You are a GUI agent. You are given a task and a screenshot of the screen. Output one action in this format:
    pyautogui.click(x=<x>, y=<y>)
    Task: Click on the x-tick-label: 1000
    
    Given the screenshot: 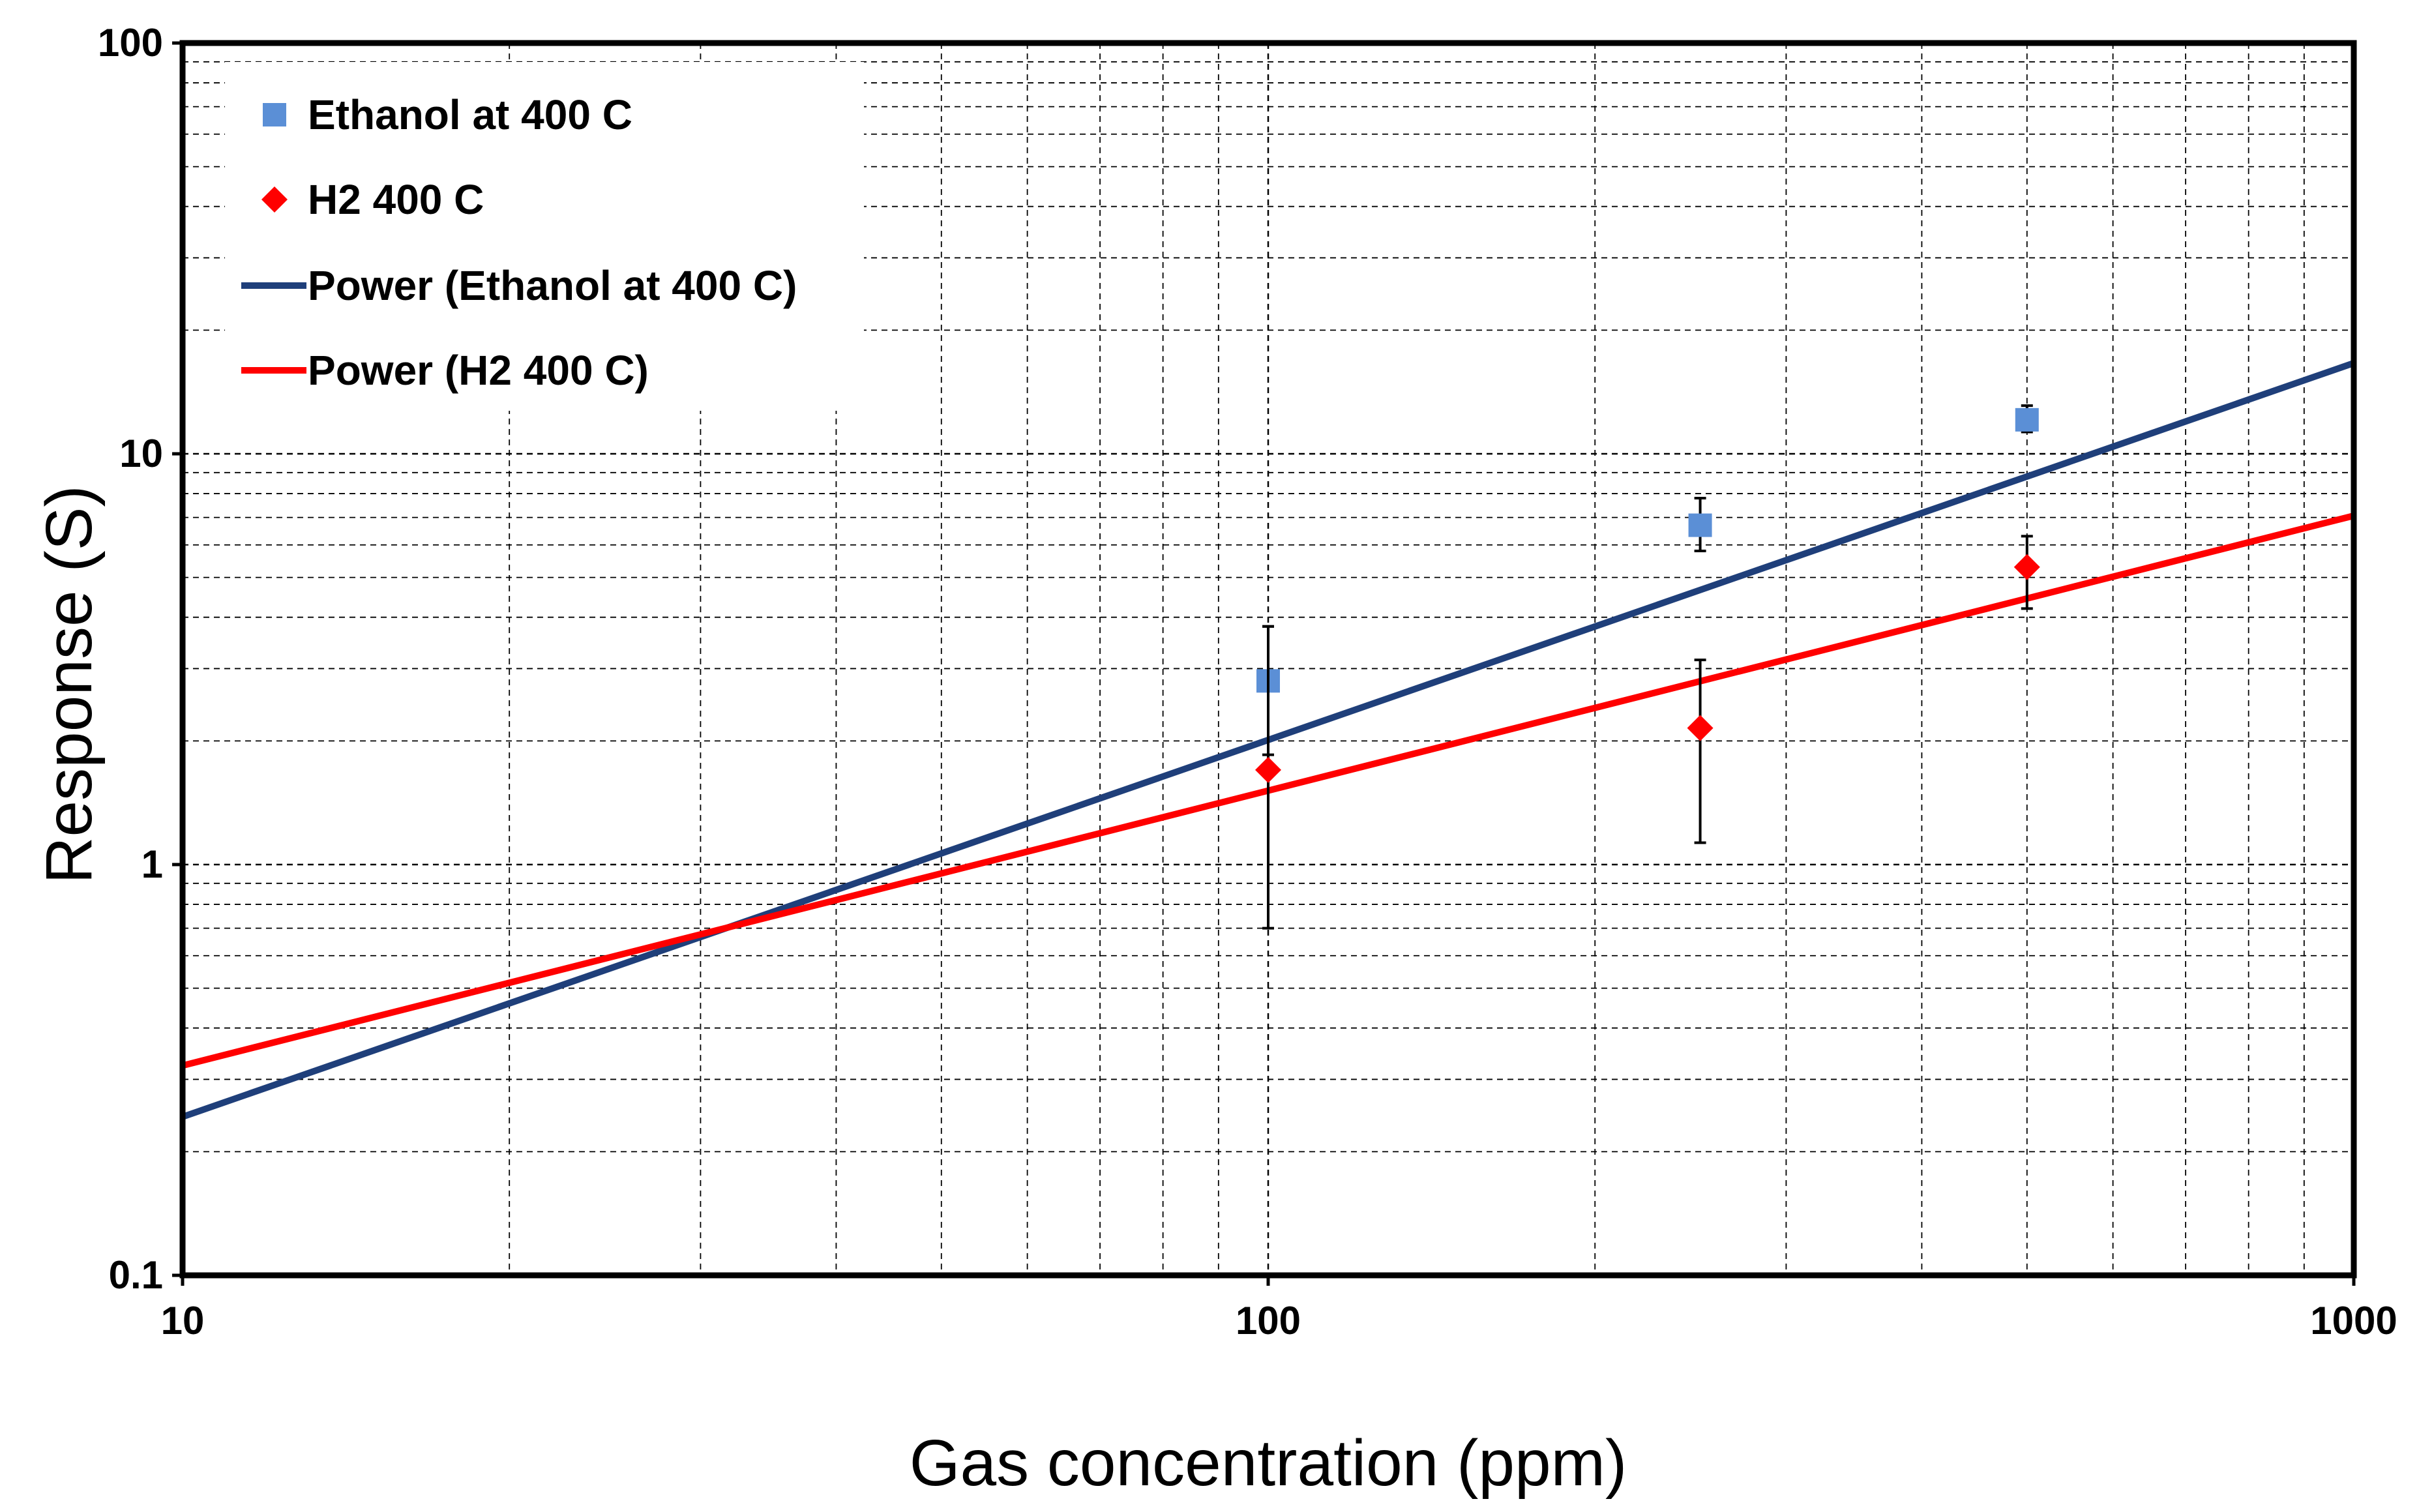 What is the action you would take?
    pyautogui.click(x=2354, y=1320)
    